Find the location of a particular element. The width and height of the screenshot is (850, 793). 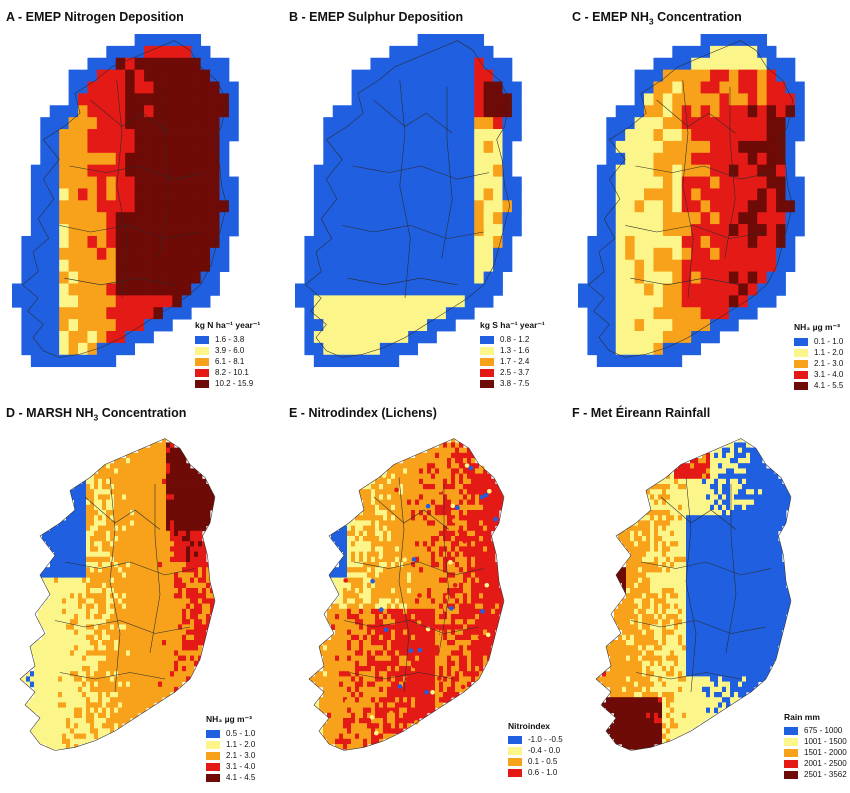

ireland-map-nitroindex is located at coordinates (406, 594).